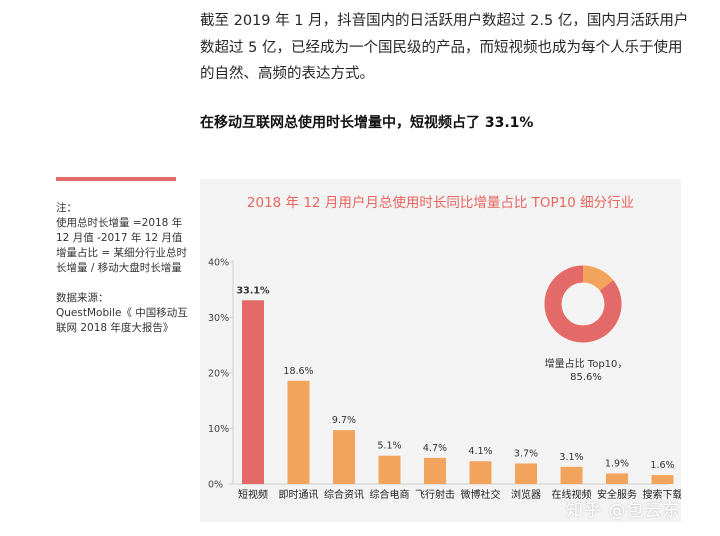 This screenshot has height=536, width=720. What do you see at coordinates (218, 263) in the screenshot?
I see `y-tick-label: 40%` at bounding box center [218, 263].